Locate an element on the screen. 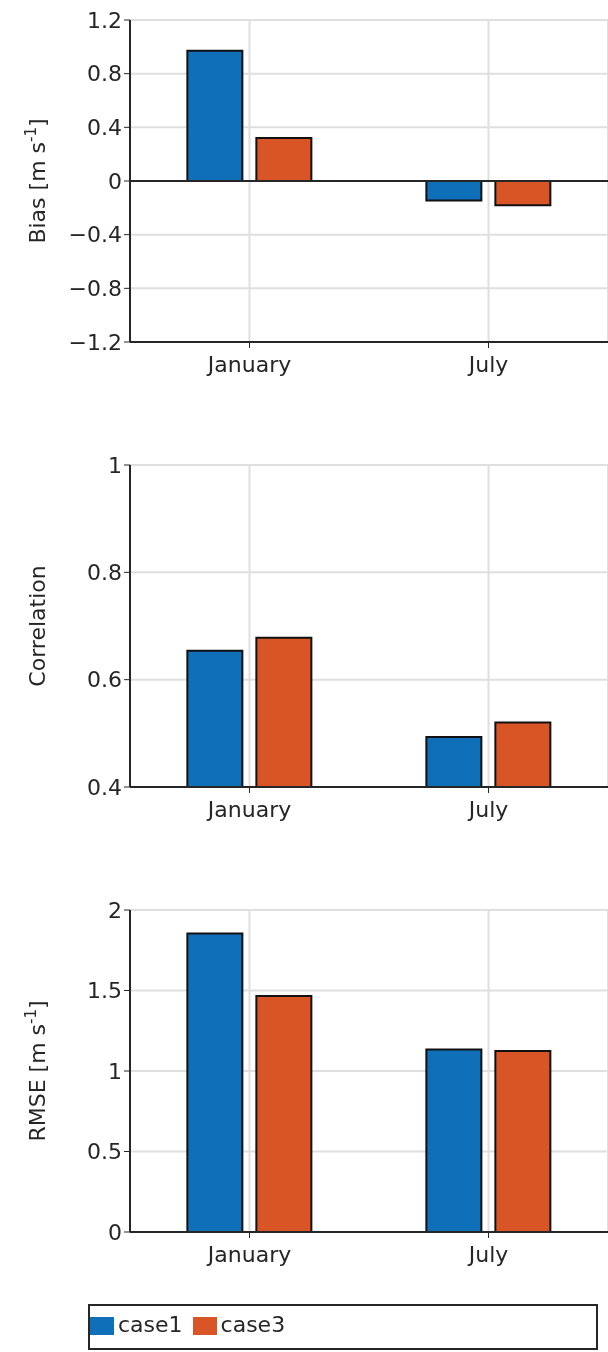 Image resolution: width=608 pixels, height=1352 pixels. y-tick-label: 2 is located at coordinates (115, 910).